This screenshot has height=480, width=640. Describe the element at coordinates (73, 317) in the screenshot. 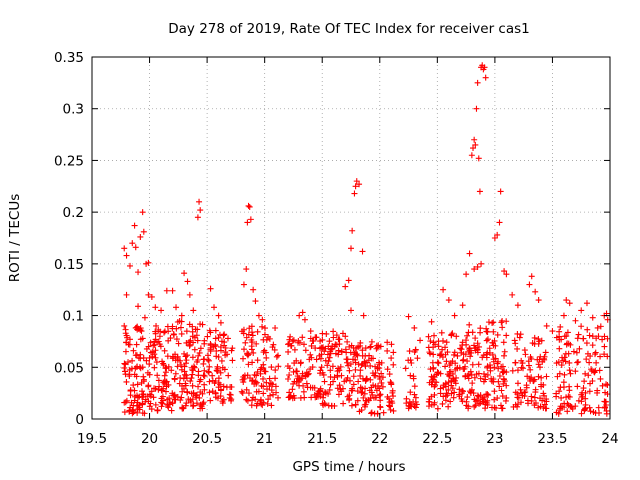

I see `y-tick-label: 0.1` at that location.